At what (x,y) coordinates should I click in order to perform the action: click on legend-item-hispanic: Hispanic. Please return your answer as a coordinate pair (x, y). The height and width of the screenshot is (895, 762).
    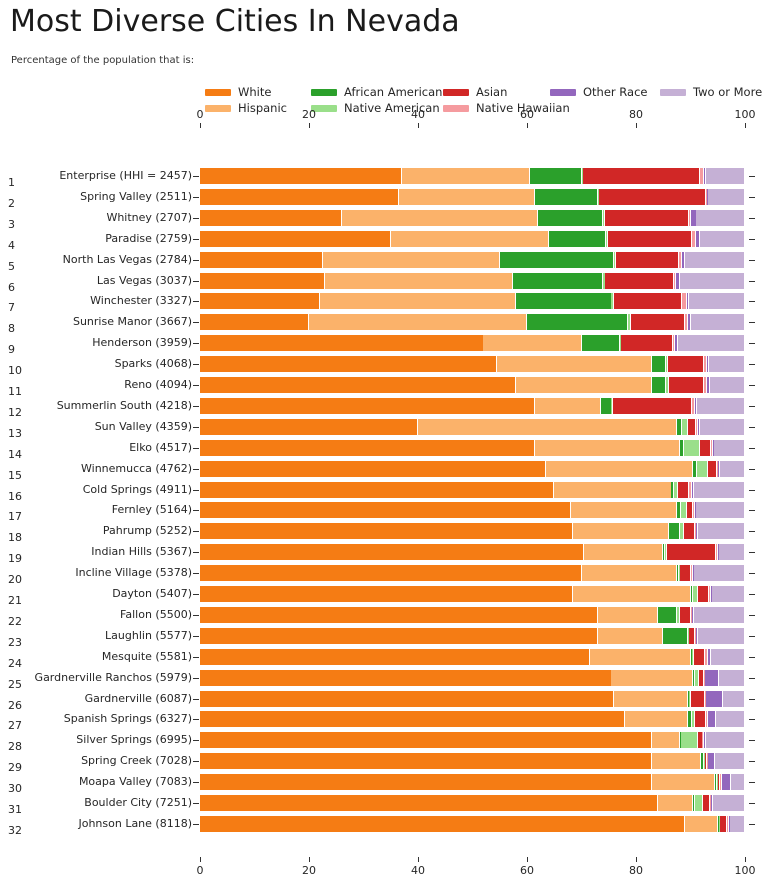
    Looking at the image, I should click on (246, 108).